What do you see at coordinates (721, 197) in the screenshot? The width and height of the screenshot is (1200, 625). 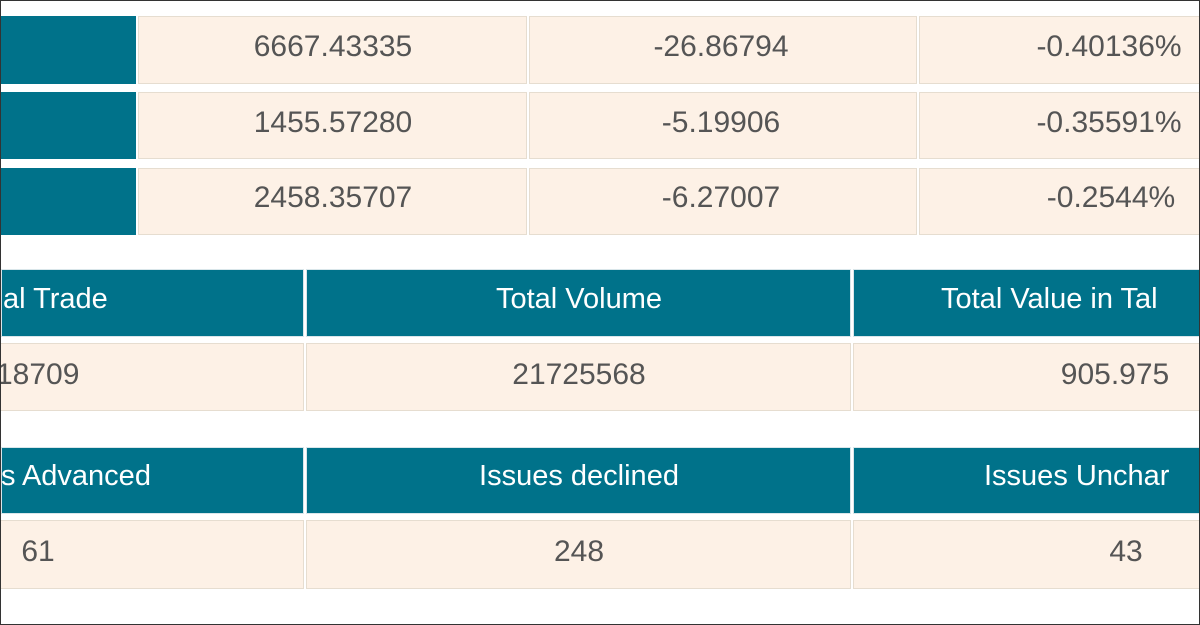 I see `index-change: -6.27007` at bounding box center [721, 197].